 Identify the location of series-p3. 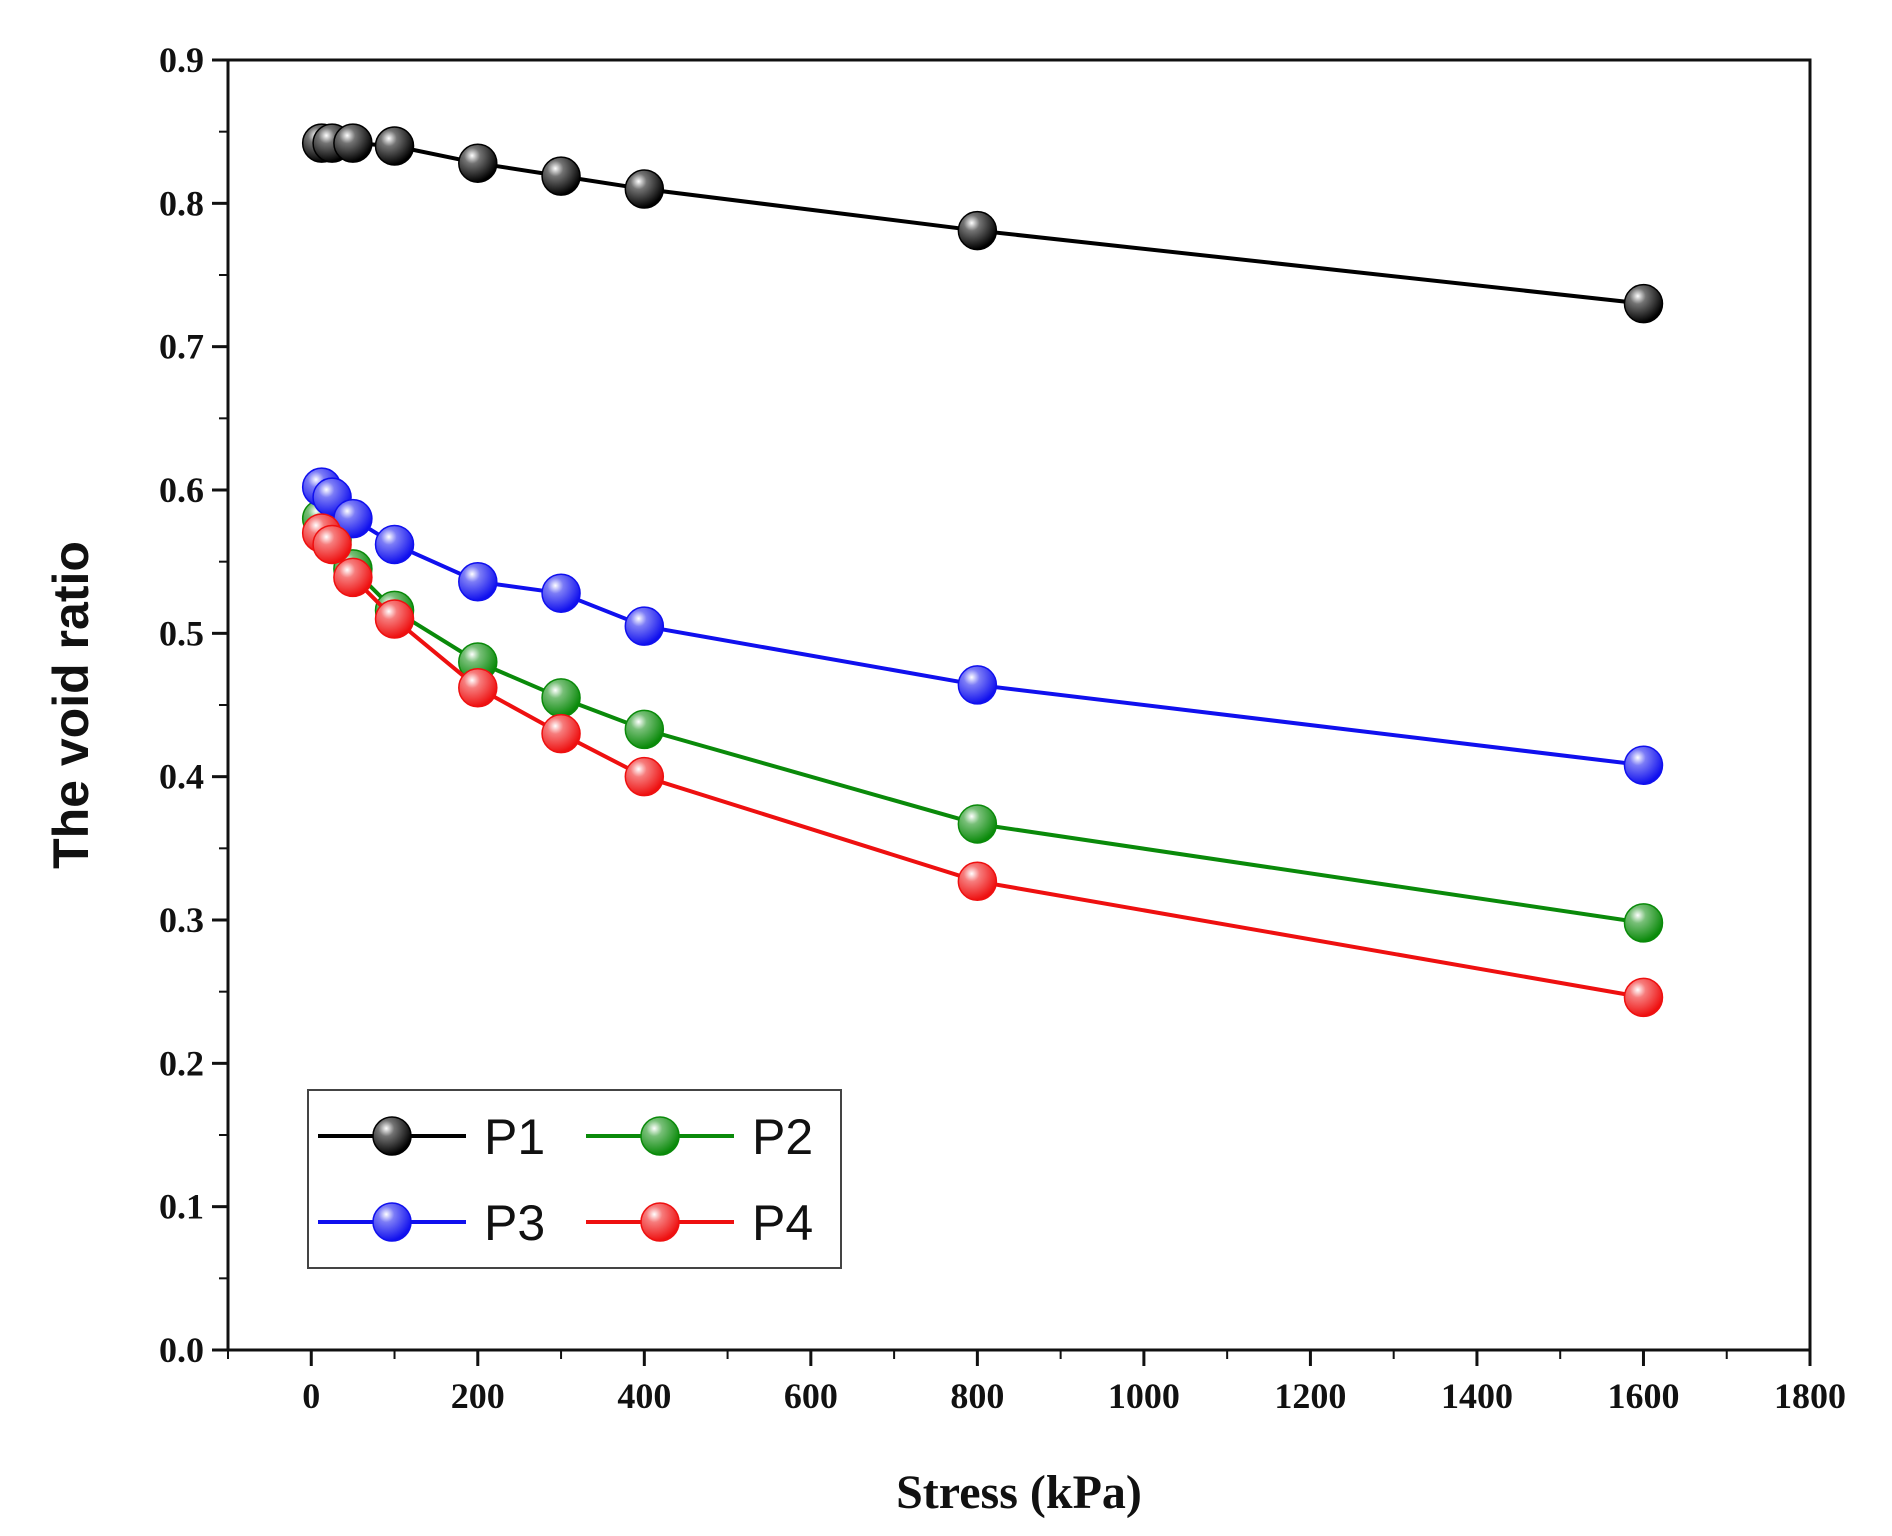
(982, 626).